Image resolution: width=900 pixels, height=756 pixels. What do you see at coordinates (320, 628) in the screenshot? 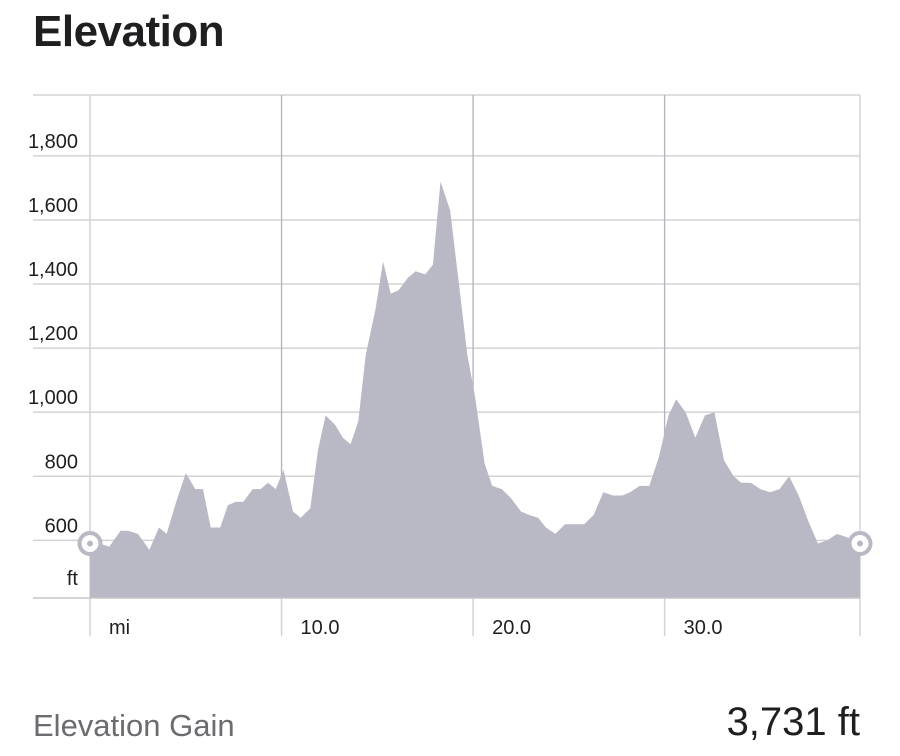
I see `x-tick-label: 10.0` at bounding box center [320, 628].